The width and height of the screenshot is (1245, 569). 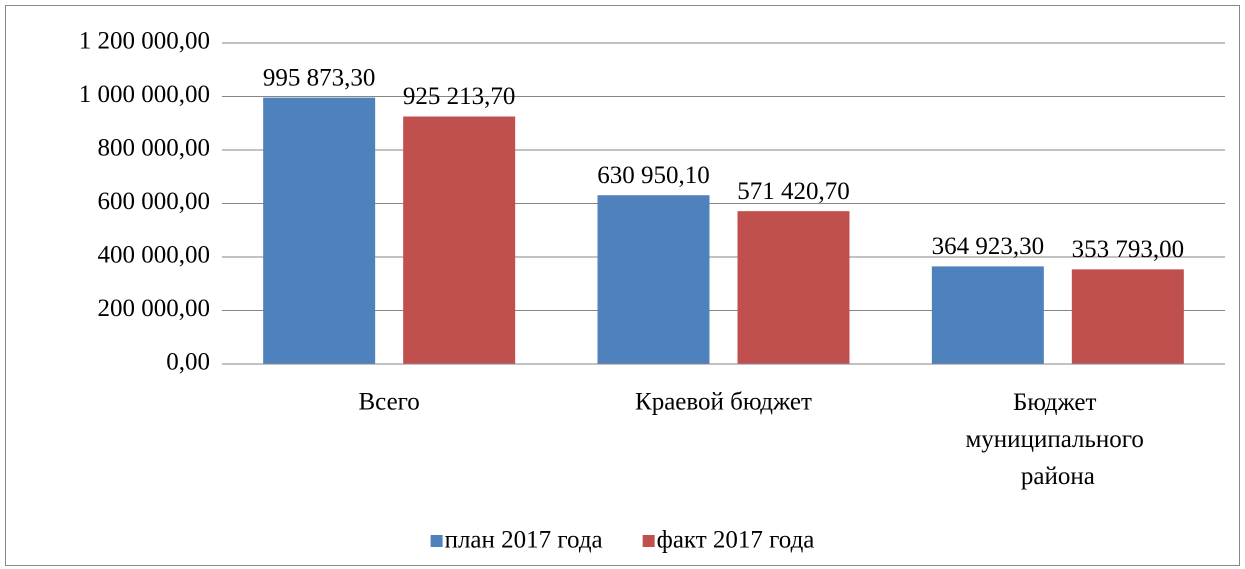 I want to click on legend-label: факт 2017 года, so click(x=736, y=540).